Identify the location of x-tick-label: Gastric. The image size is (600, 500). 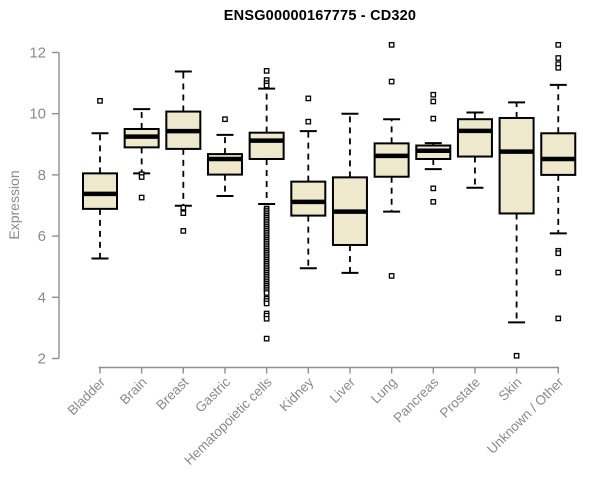
(212, 394).